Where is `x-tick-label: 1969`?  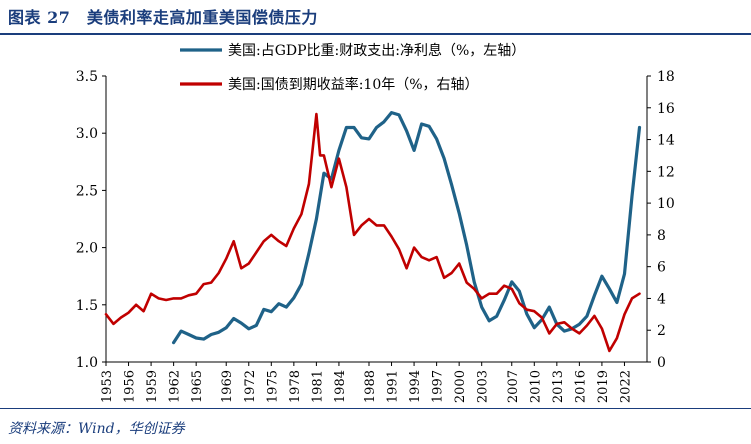 x-tick-label: 1969 is located at coordinates (227, 386).